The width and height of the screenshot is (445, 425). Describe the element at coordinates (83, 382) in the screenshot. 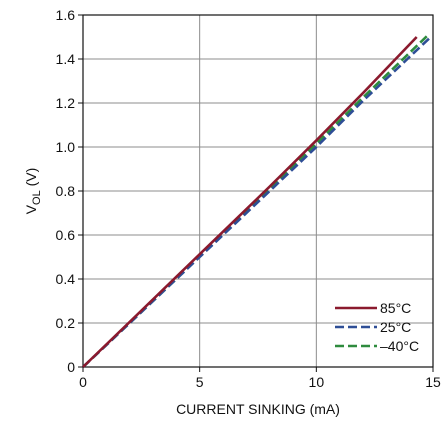

I see `x-tick-label: 0` at that location.